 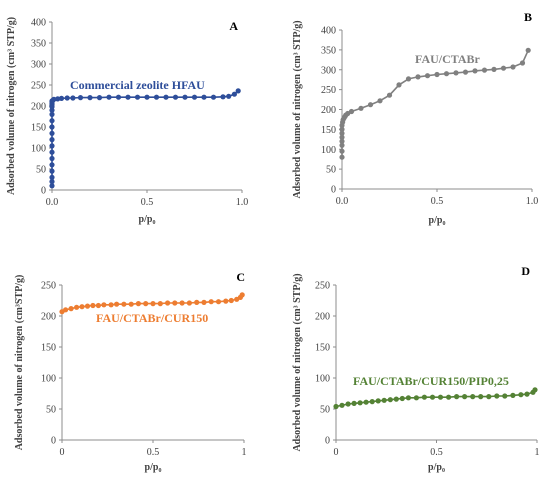 What do you see at coordinates (328, 50) in the screenshot?
I see `y-tick-label: 350` at bounding box center [328, 50].